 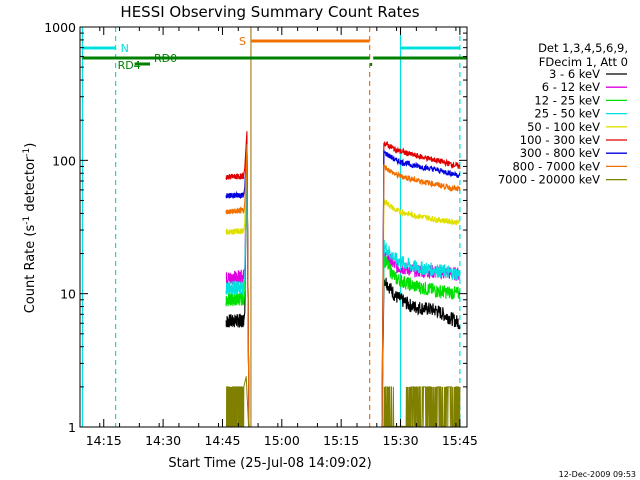 I want to click on legend-entry-label: 50 - 100 keV, so click(x=563, y=127).